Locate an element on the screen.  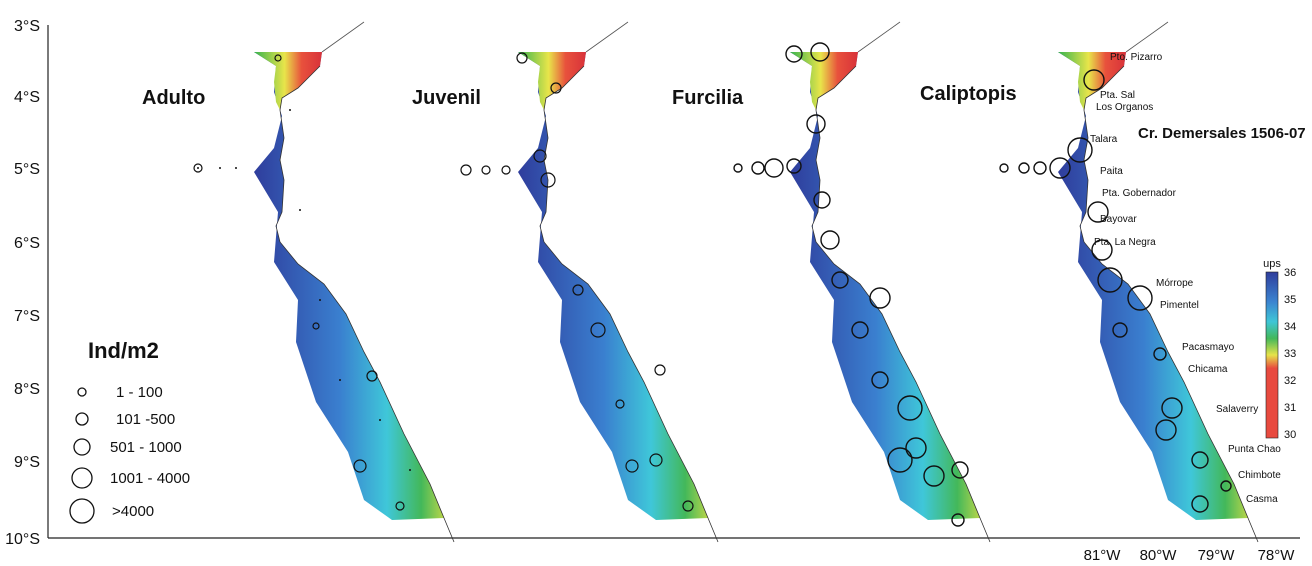
lon-tick-label: 80°W is located at coordinates (1159, 555).